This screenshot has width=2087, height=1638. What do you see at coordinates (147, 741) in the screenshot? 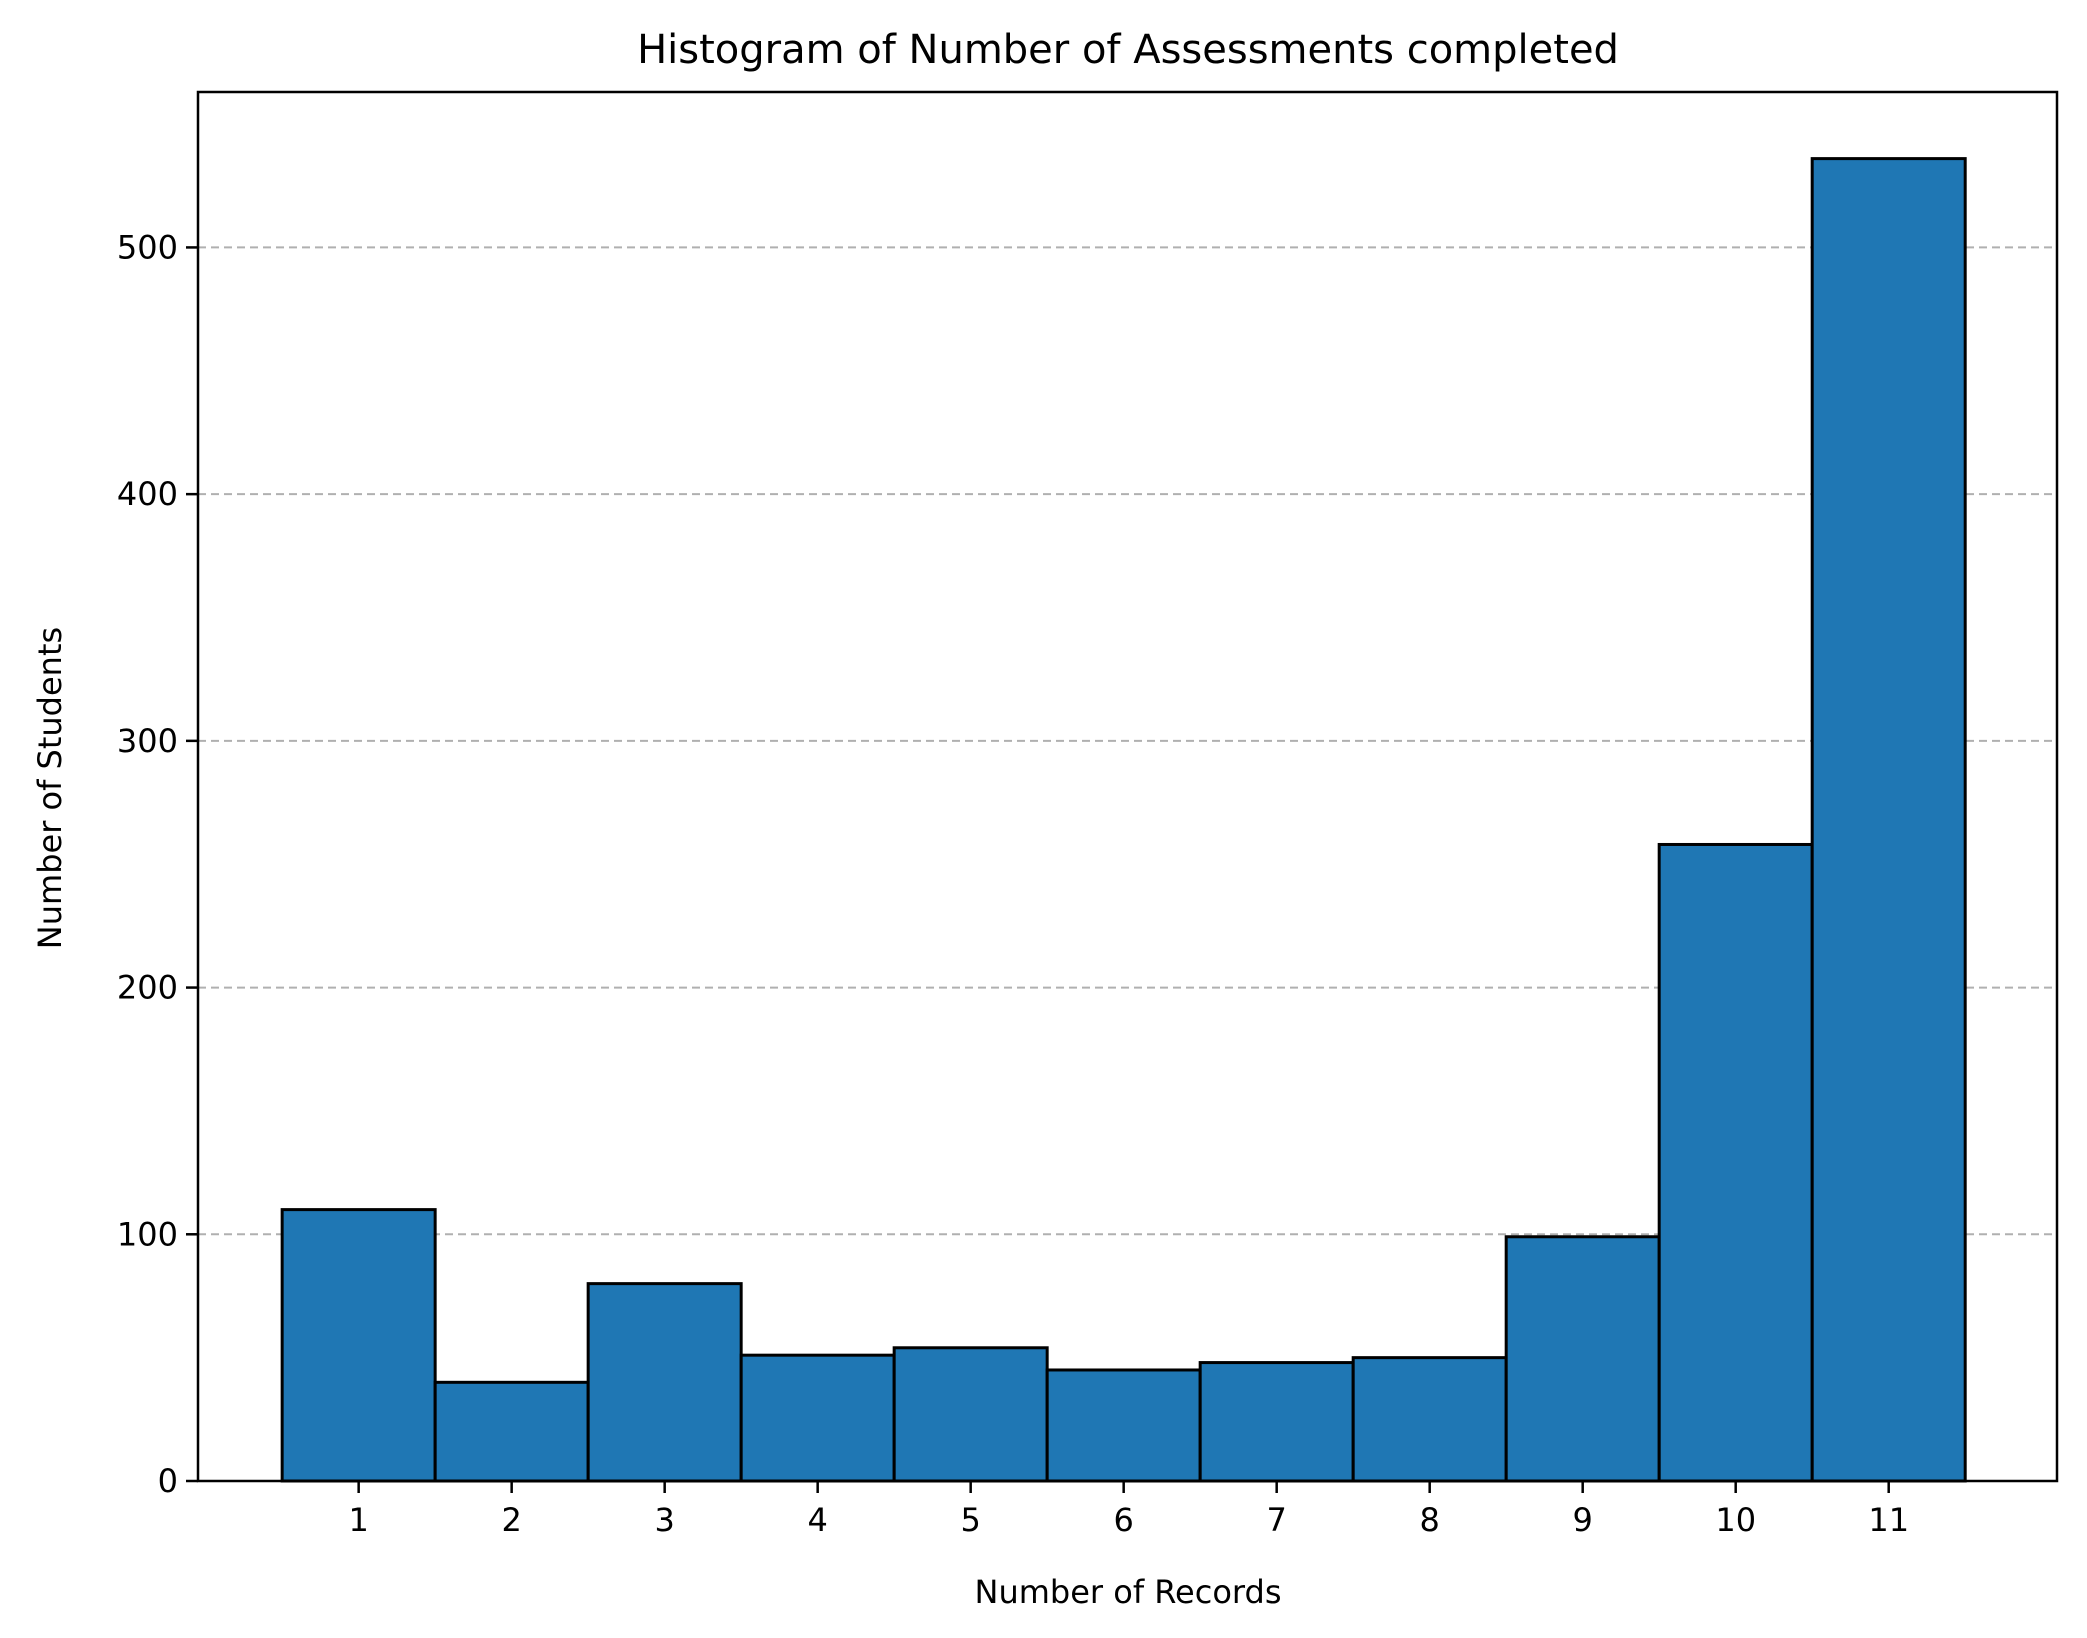
I see `y-tick-label: 300` at bounding box center [147, 741].